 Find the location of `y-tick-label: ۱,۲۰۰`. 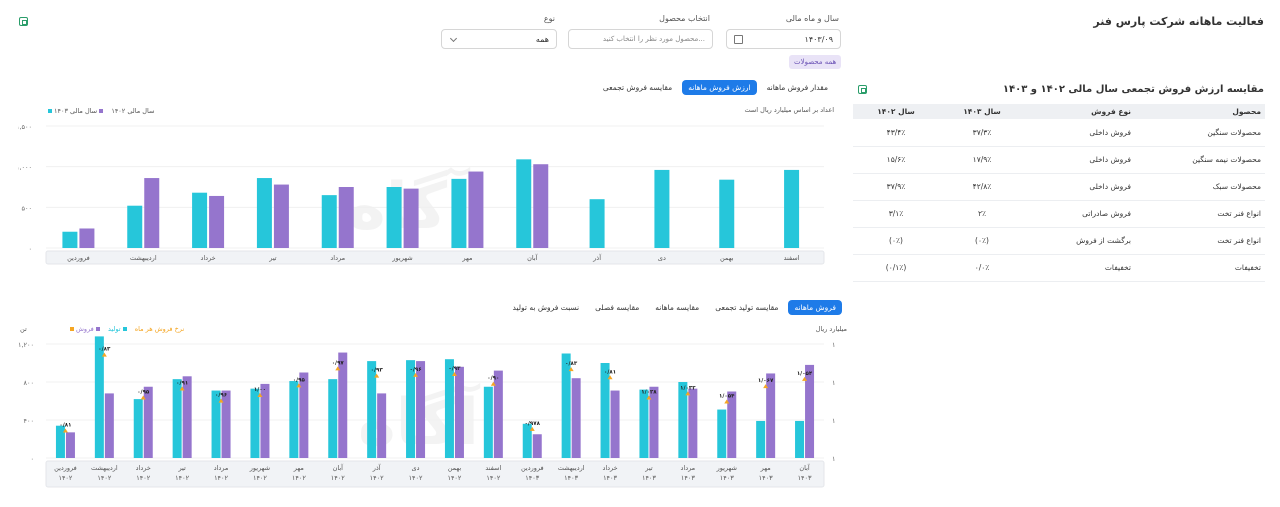

y-tick-label: ۱,۲۰۰ is located at coordinates (26, 345).